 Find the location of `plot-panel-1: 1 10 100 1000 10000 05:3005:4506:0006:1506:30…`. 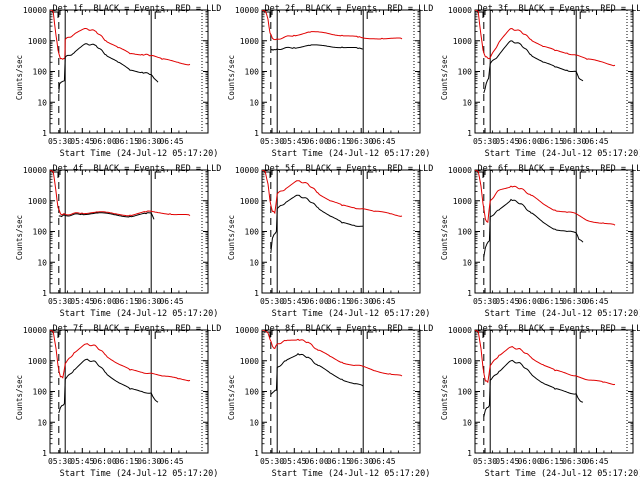

plot-panel-1: 1 10 100 1000 10000 05:3005:4506:0006:1506:30… is located at coordinates (118, 81).